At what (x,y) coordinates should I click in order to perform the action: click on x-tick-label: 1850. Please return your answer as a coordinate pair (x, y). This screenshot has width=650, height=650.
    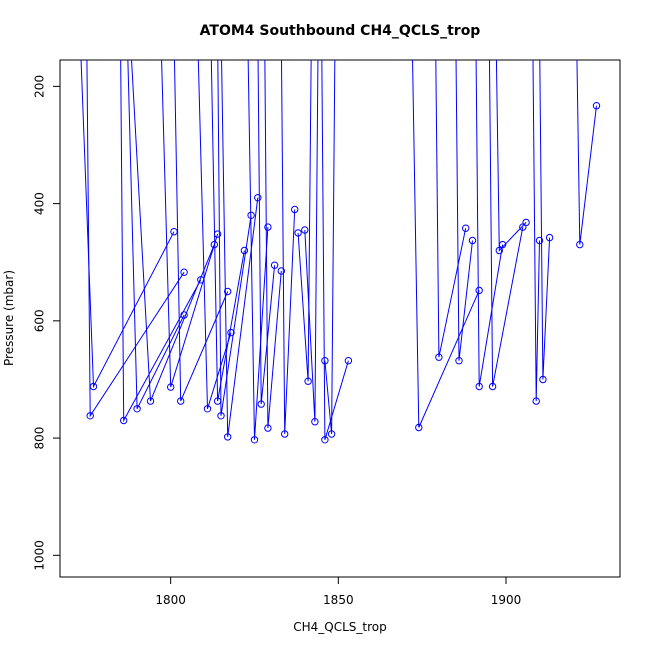
    Looking at the image, I should click on (338, 600).